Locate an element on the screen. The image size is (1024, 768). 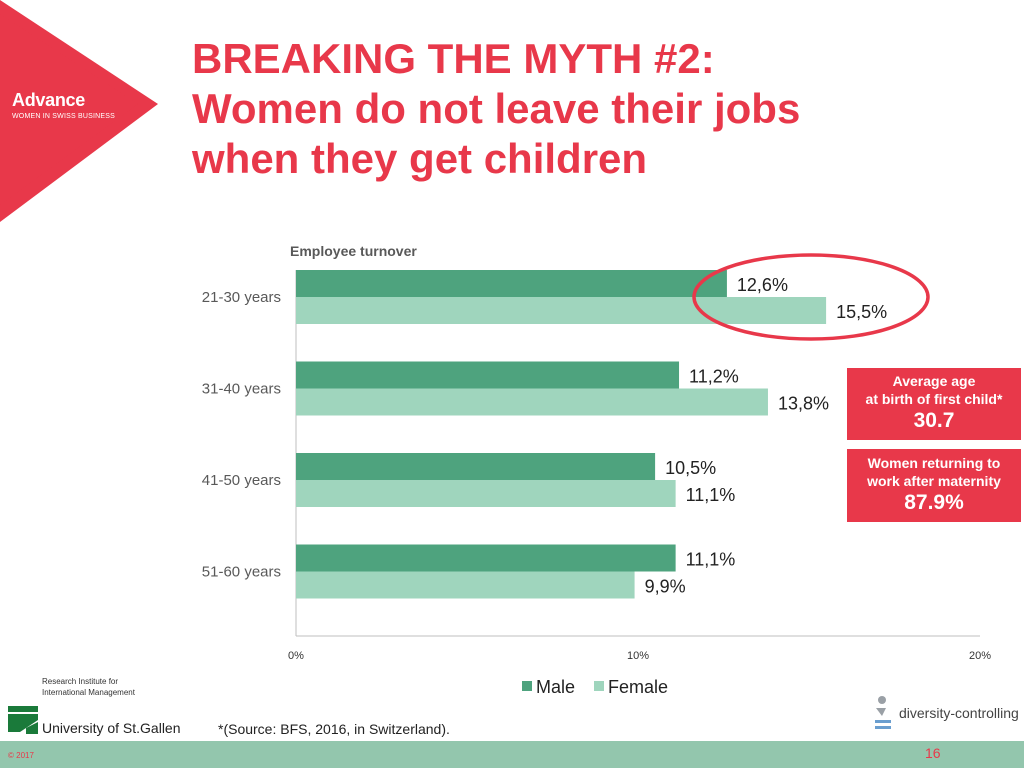
highlight-circle is located at coordinates (811, 297).